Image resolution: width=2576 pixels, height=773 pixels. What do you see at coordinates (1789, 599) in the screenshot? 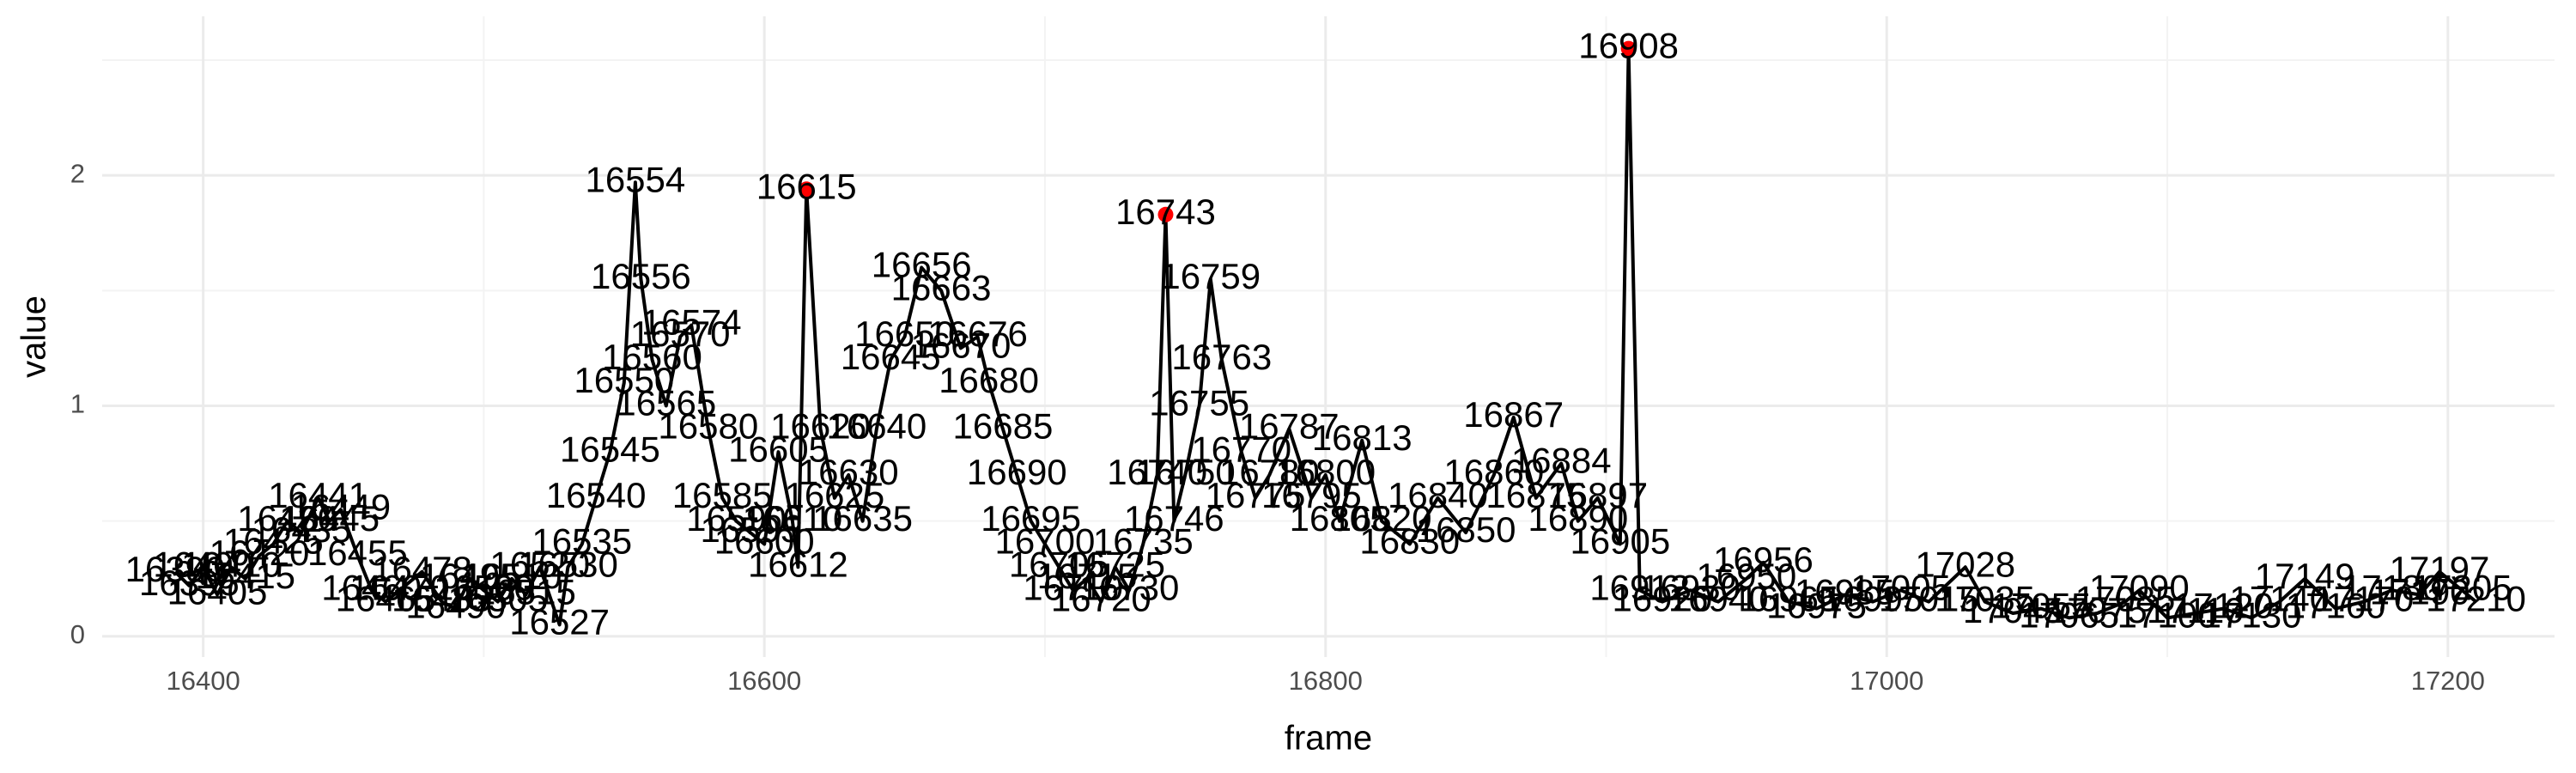
I see `point-label: 16965` at bounding box center [1789, 599].